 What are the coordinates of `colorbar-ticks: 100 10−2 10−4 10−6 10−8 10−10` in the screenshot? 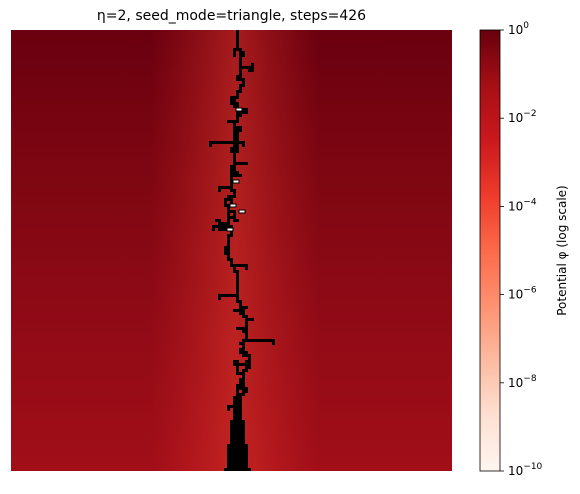 It's located at (521, 249).